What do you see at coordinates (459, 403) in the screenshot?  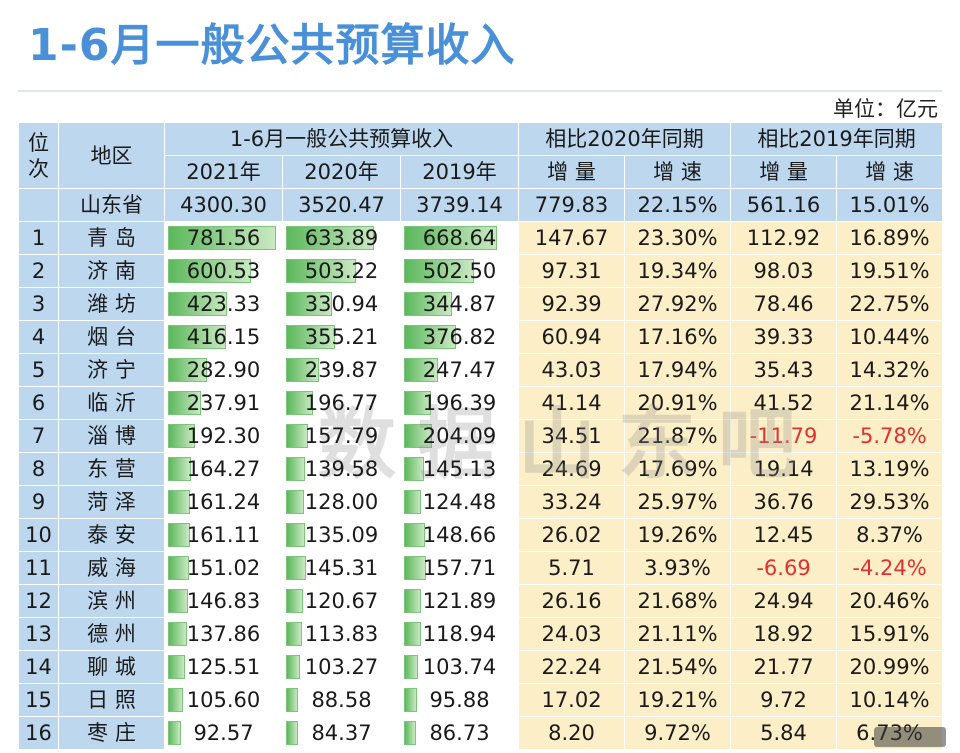 I see `row-v2019: 196.39` at bounding box center [459, 403].